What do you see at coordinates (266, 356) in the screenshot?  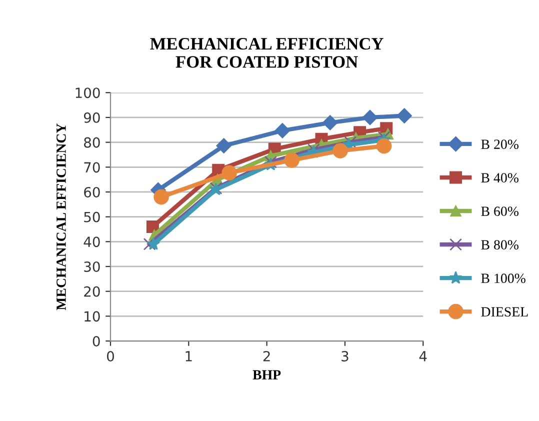 I see `x-tick-label: 2` at bounding box center [266, 356].